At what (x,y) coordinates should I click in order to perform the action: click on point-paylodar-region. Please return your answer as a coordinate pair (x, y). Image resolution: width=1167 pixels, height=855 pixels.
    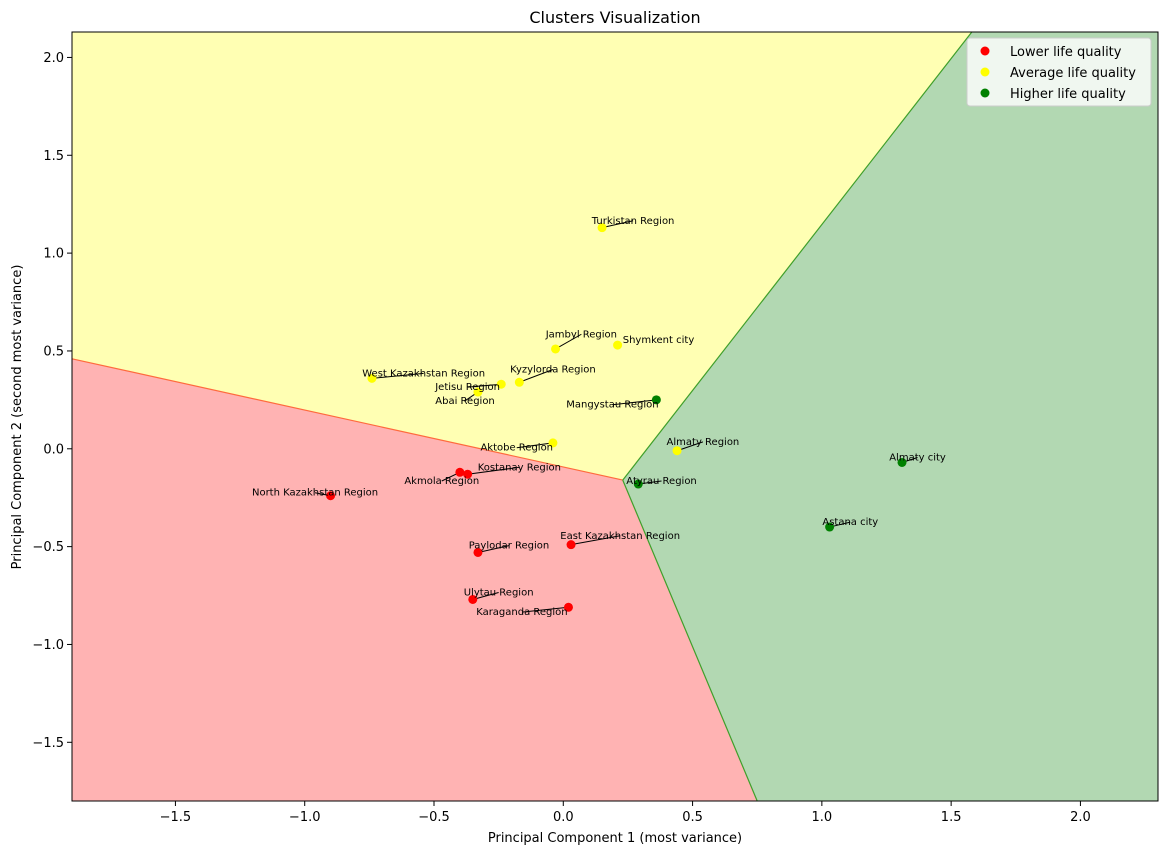
    Looking at the image, I should click on (478, 552).